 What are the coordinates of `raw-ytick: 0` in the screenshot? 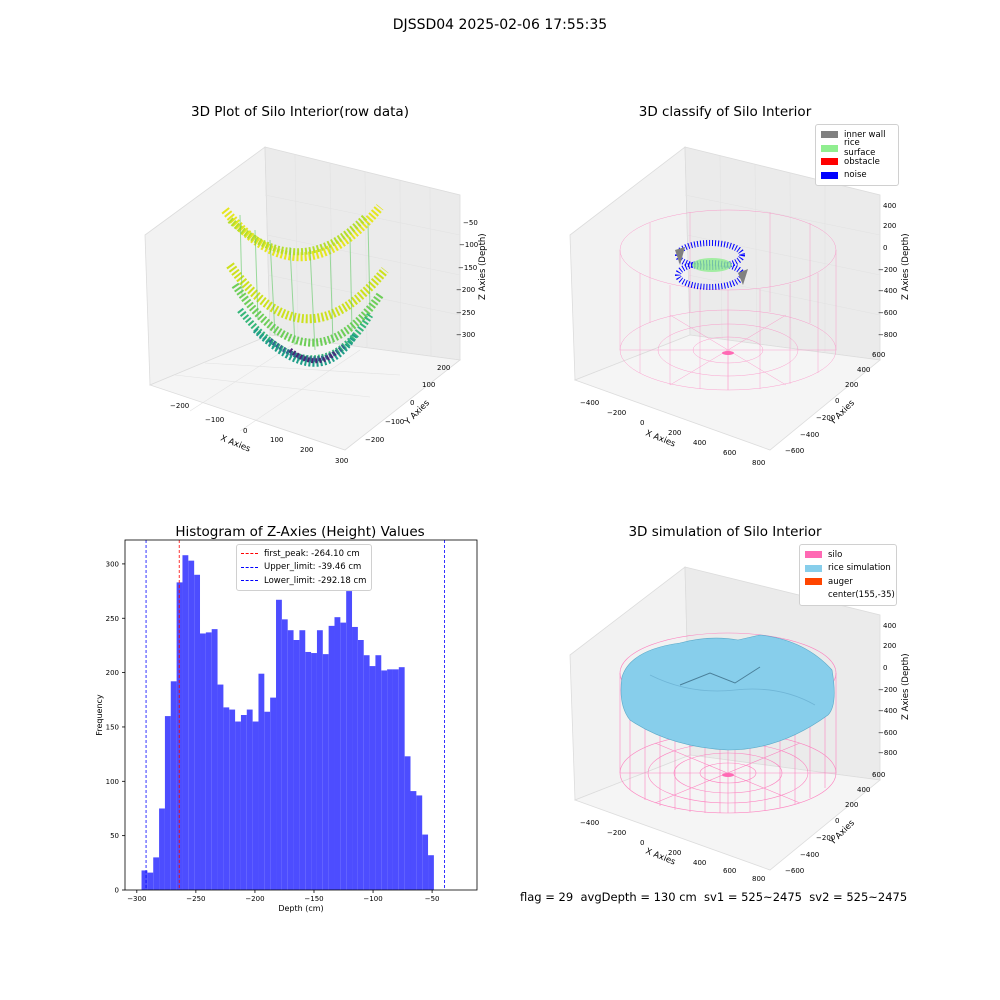 It's located at (412, 403).